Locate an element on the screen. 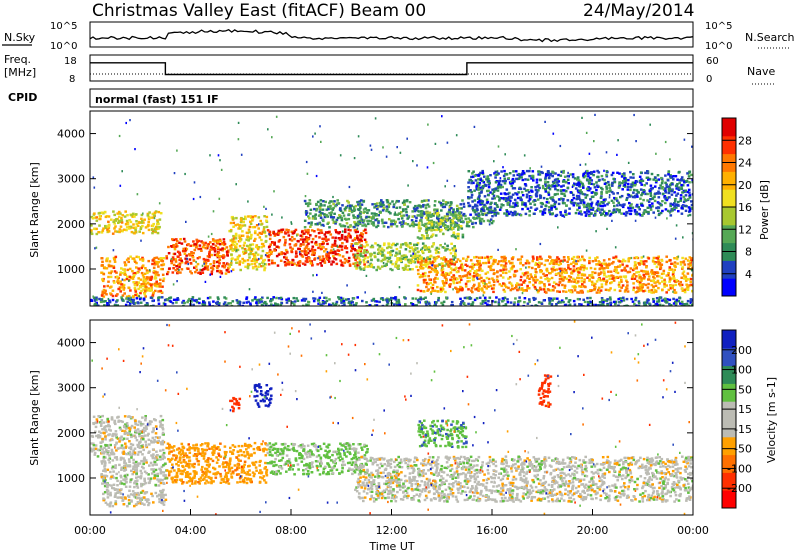  frequency-panel-frame is located at coordinates (391, 68).